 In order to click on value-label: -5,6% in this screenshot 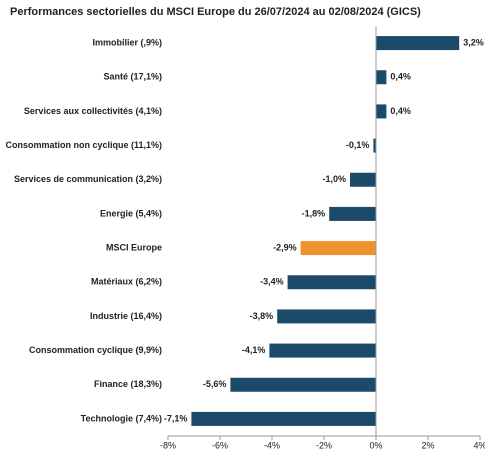, I will do `click(215, 384)`.